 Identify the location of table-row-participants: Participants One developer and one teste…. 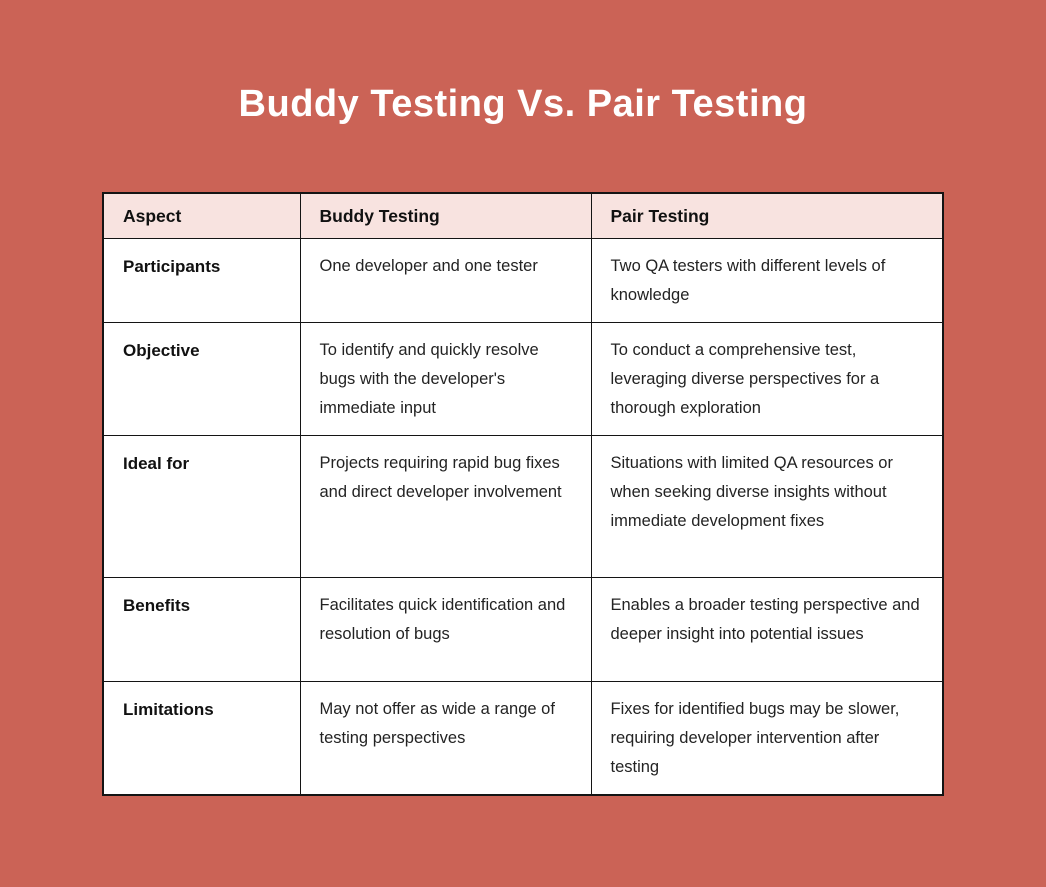
(523, 281).